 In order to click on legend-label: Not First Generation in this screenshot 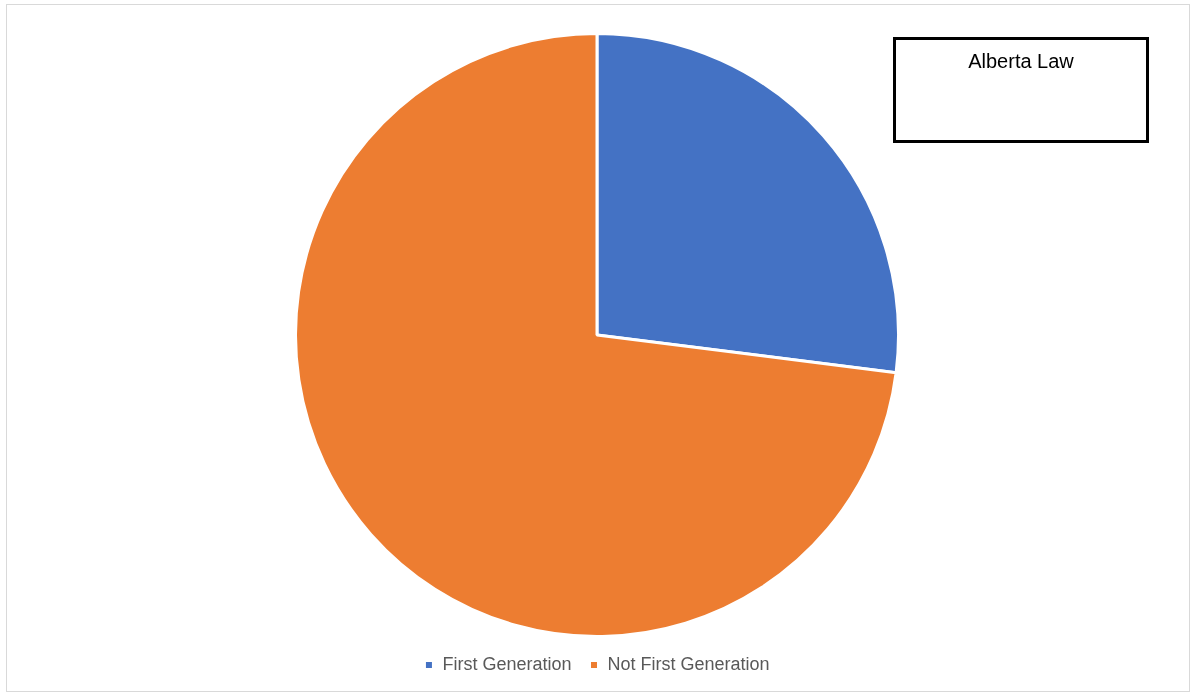, I will do `click(688, 663)`.